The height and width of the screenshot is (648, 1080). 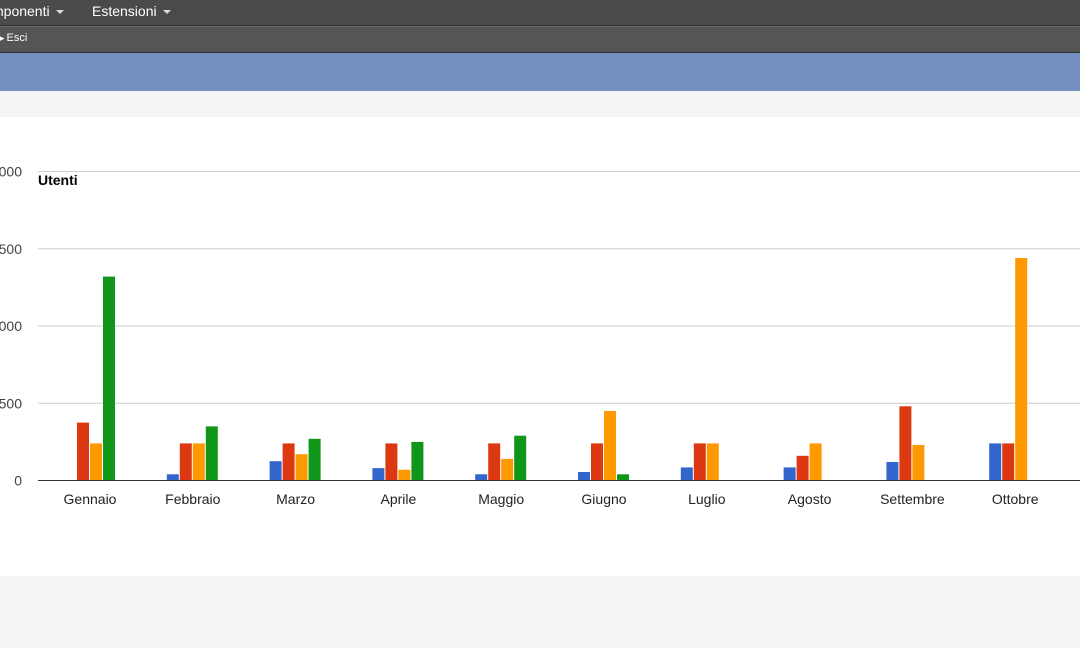 What do you see at coordinates (540, 39) in the screenshot?
I see `sub-navbar: ▸ Esci` at bounding box center [540, 39].